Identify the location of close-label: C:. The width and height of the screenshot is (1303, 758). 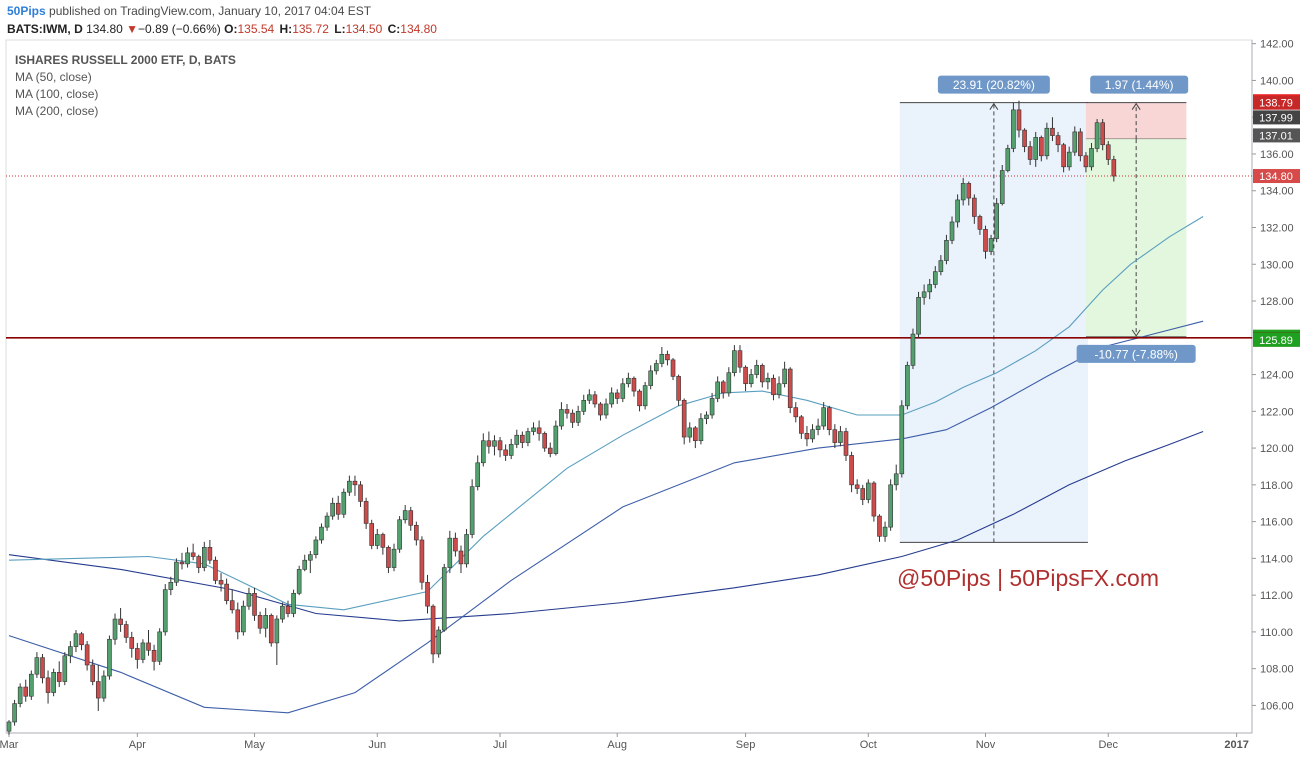
(394, 29).